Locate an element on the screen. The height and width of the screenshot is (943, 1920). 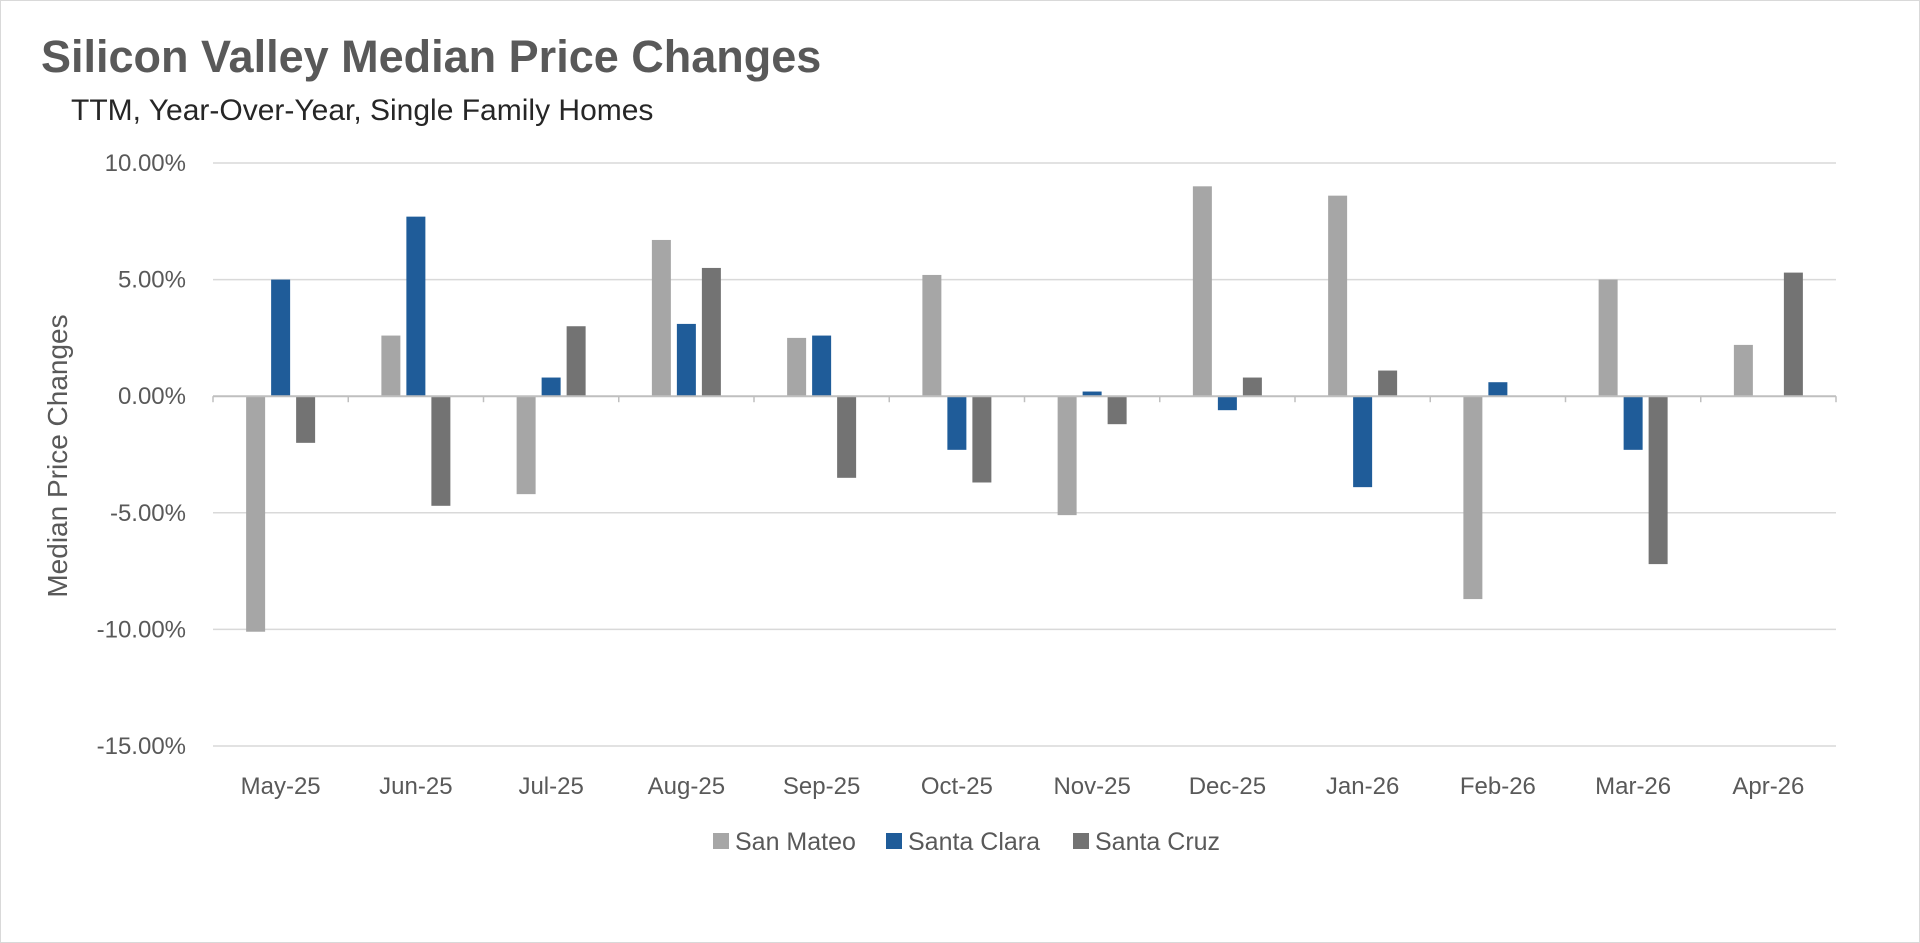
x-tick-label: Dec-25 is located at coordinates (1227, 786).